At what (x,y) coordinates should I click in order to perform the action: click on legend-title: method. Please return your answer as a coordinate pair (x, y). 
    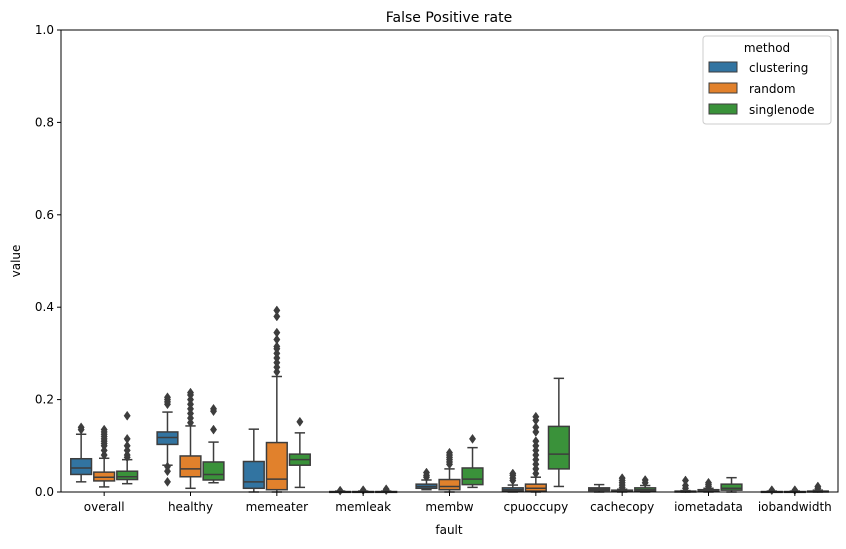
    Looking at the image, I should click on (767, 48).